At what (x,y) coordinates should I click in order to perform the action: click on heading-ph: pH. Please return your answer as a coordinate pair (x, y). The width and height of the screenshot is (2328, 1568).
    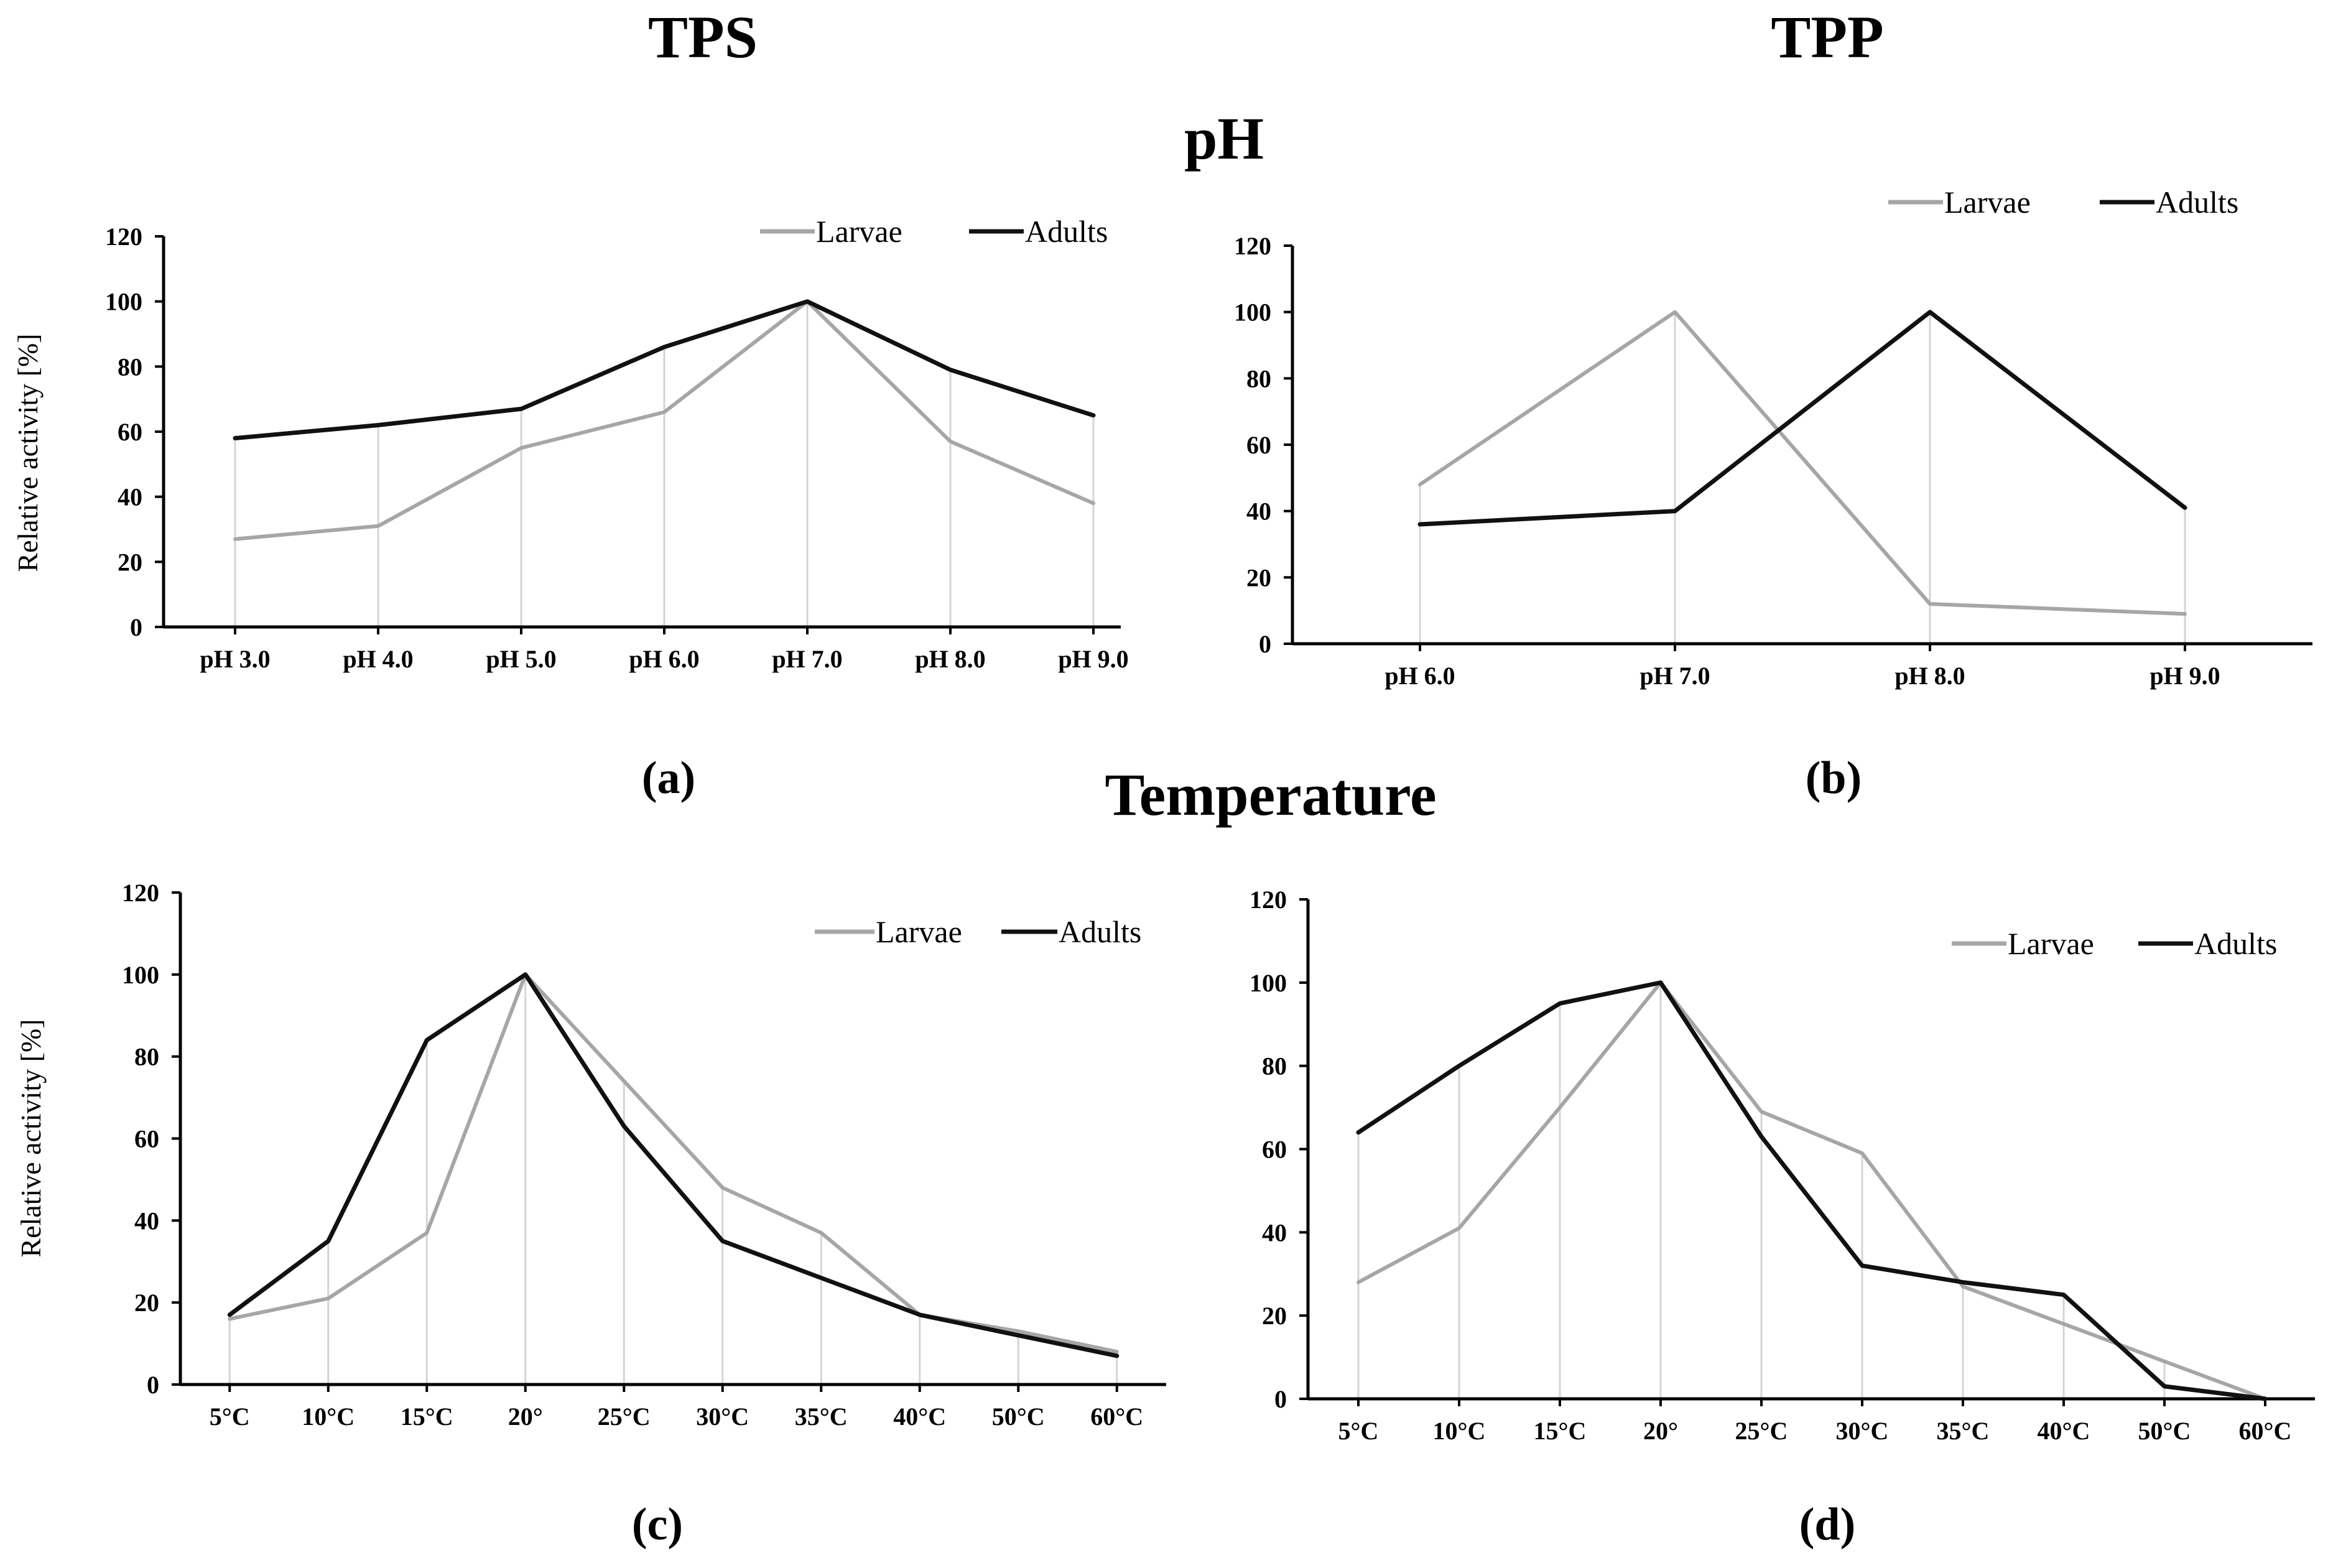
    Looking at the image, I should click on (1224, 138).